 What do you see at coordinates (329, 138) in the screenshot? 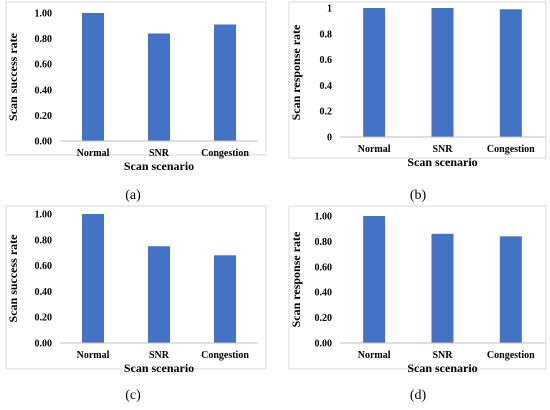
I see `y-tick-label: 0` at bounding box center [329, 138].